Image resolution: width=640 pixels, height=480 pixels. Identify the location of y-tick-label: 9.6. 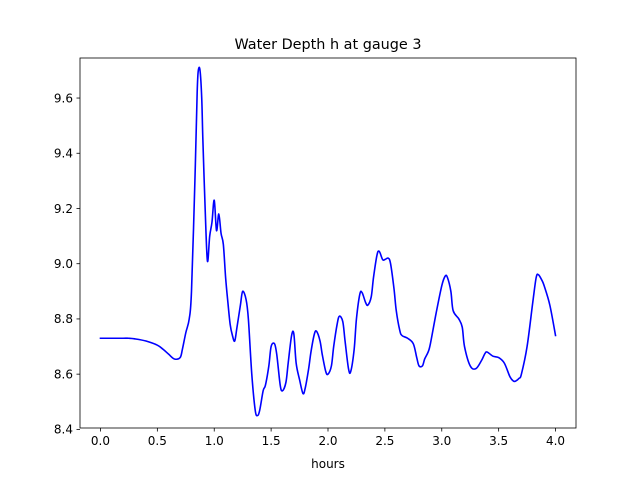
(63, 98).